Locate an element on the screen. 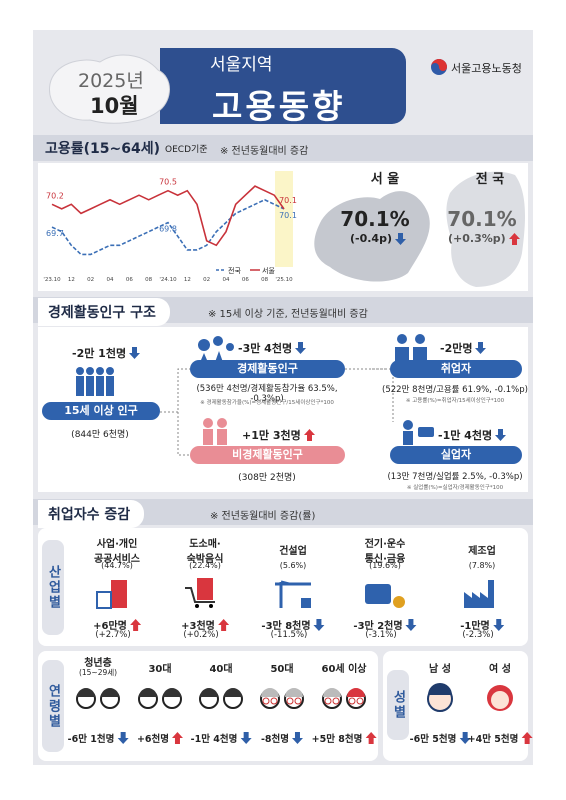 The width and height of the screenshot is (566, 800). change-text: -2만 1천명 is located at coordinates (99, 353).